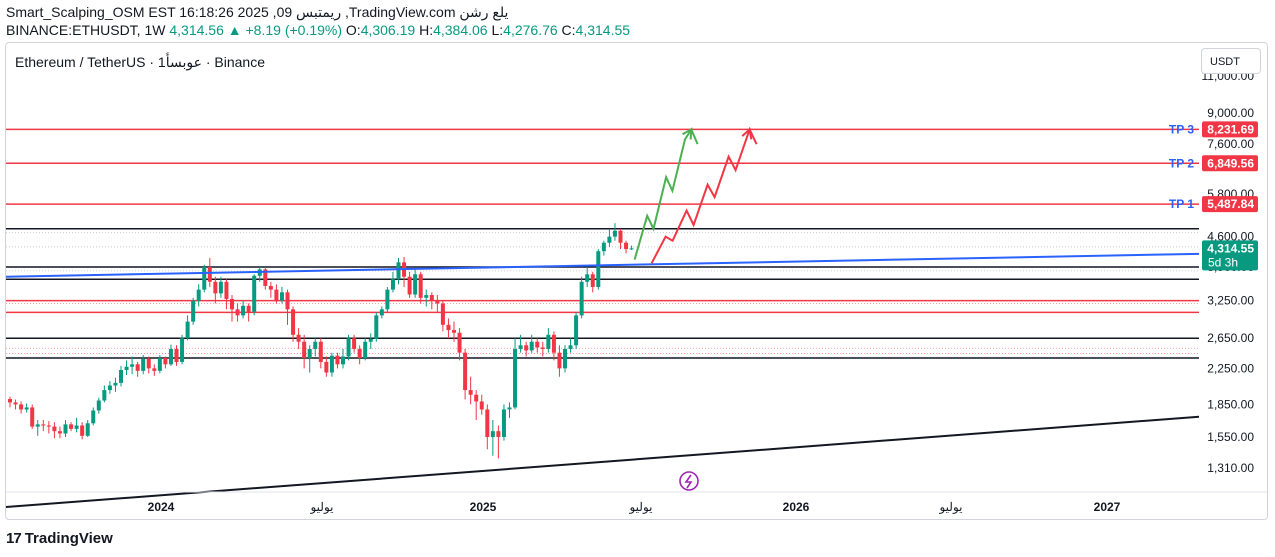  Describe the element at coordinates (196, 30) in the screenshot. I see `last-price: 4,314.56` at that location.